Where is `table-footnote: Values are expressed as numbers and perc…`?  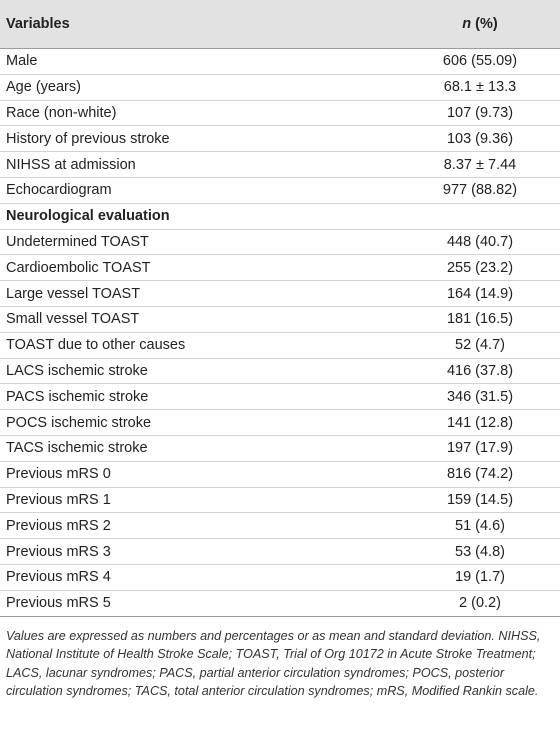 table-footnote: Values are expressed as numbers and perc… is located at coordinates (273, 663).